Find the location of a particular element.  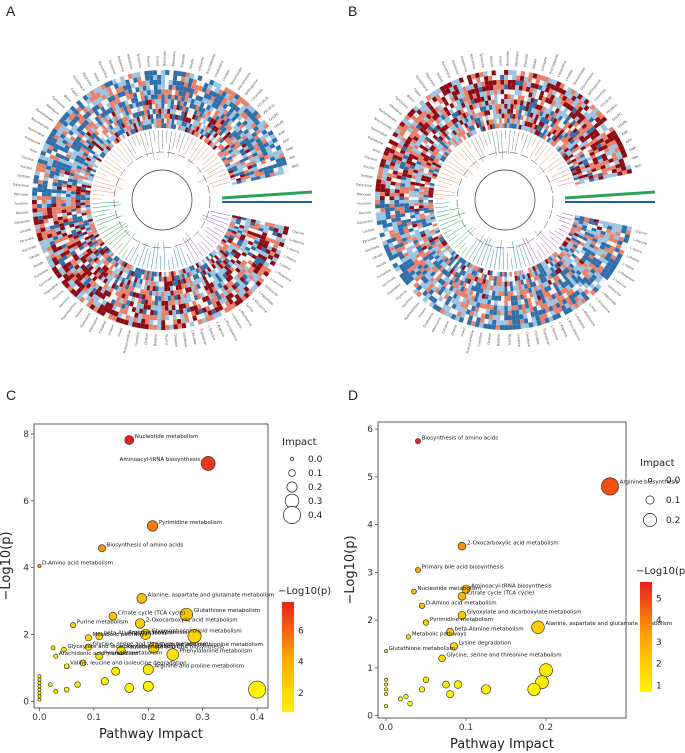

metabolite-label: Serotonin is located at coordinates (455, 67).